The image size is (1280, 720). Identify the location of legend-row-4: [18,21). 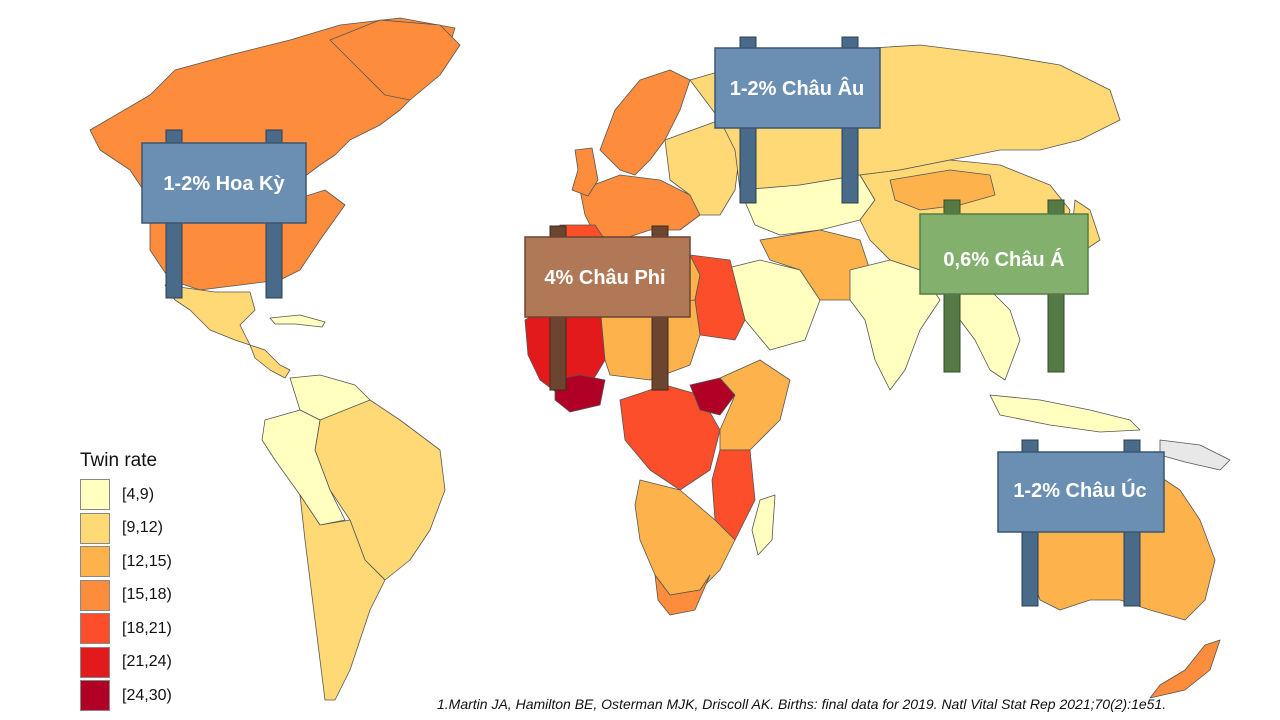
(140, 629).